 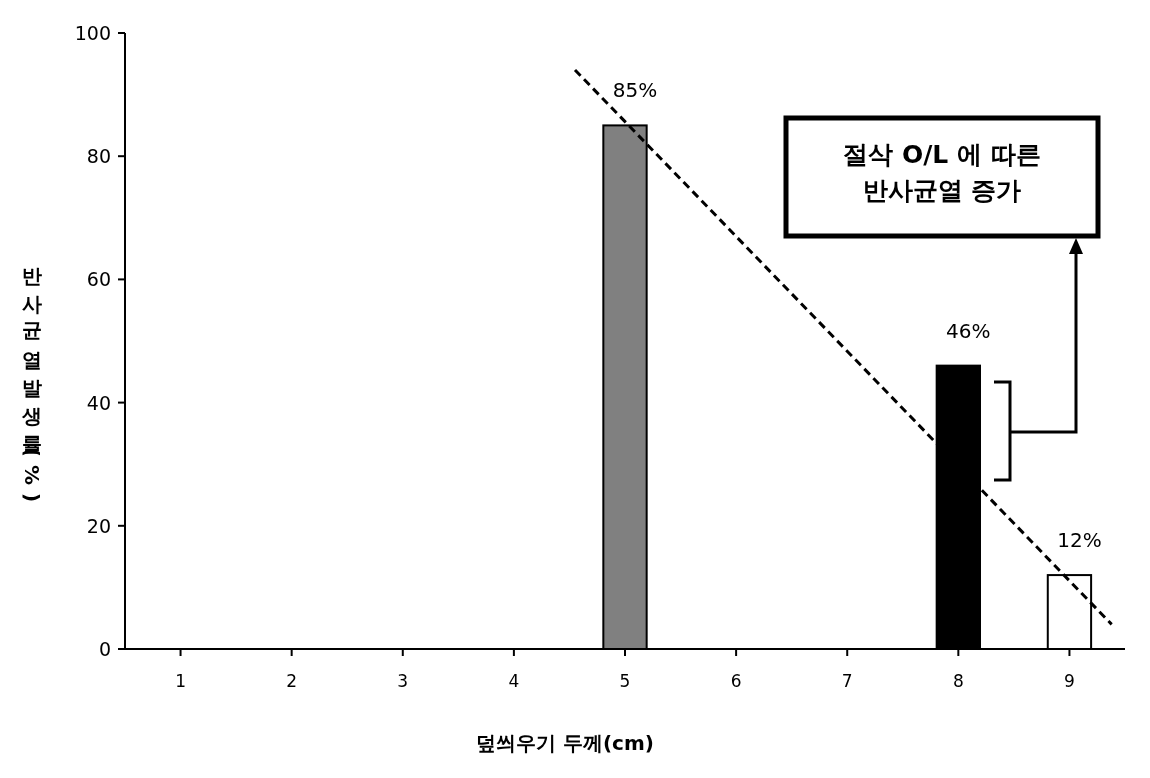 What do you see at coordinates (98, 156) in the screenshot?
I see `y-tick-label: 80` at bounding box center [98, 156].